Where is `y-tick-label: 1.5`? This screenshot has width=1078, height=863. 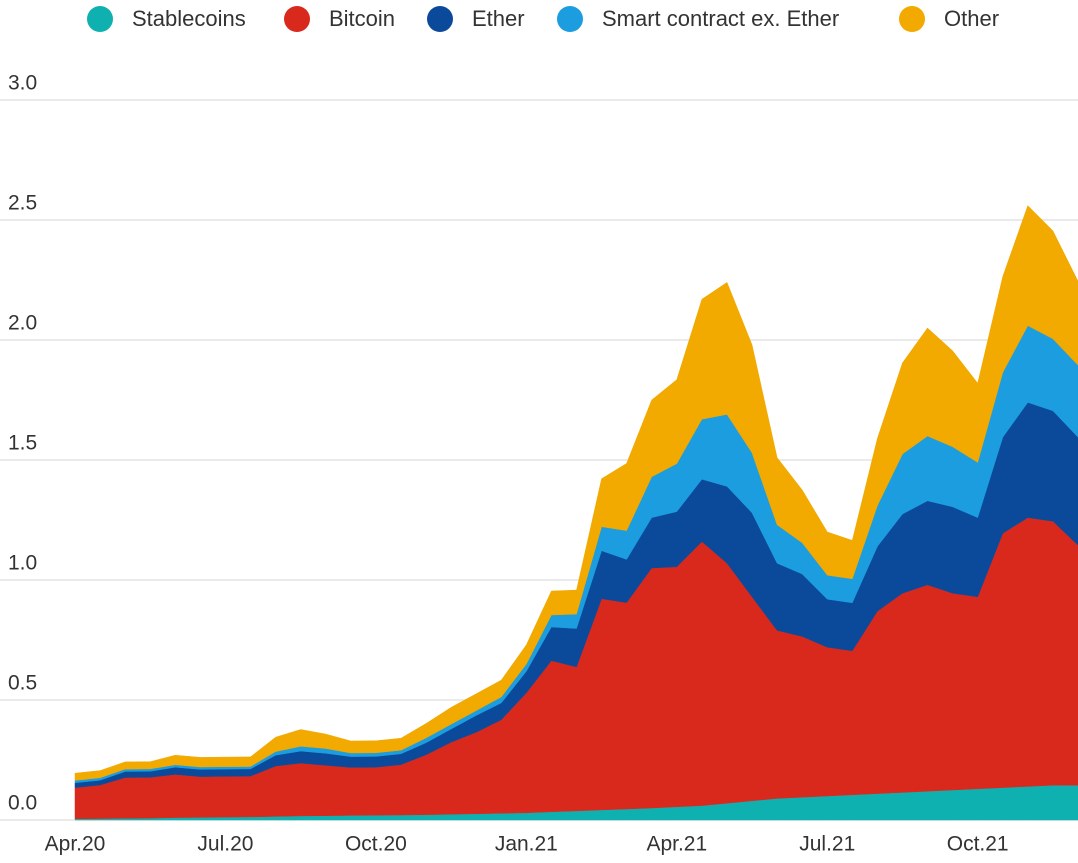 y-tick-label: 1.5 is located at coordinates (22, 443).